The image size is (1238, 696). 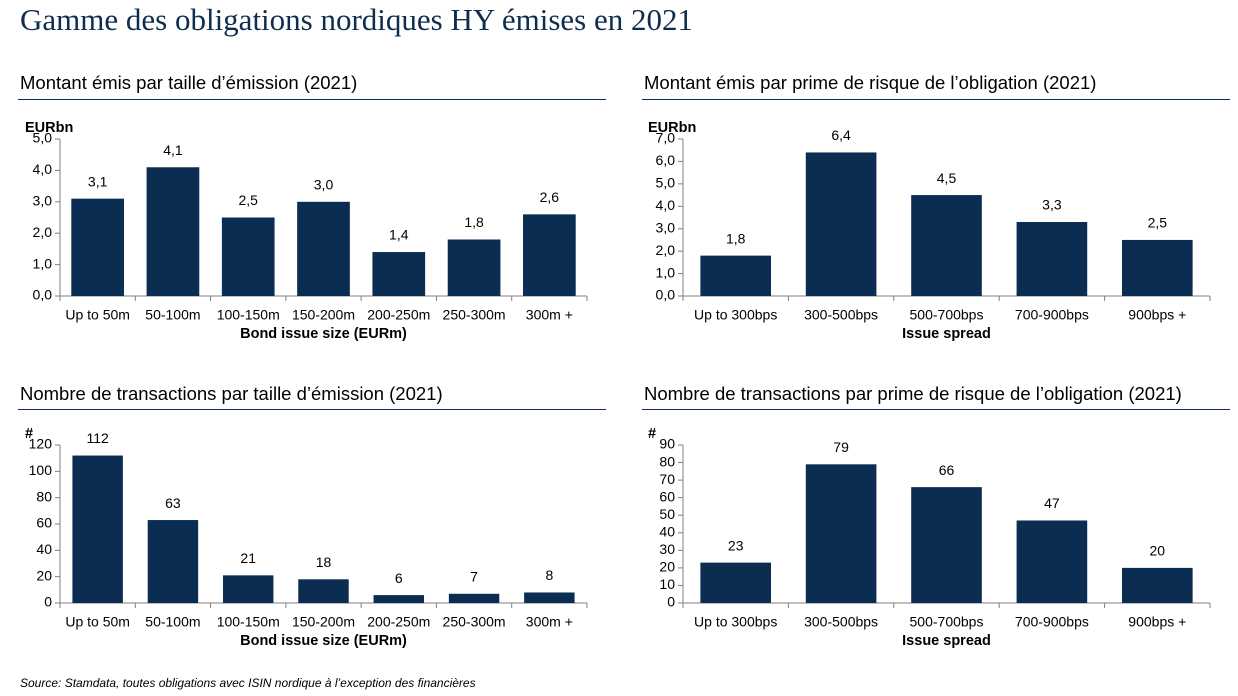 I want to click on data-label: 6,4, so click(x=841, y=135).